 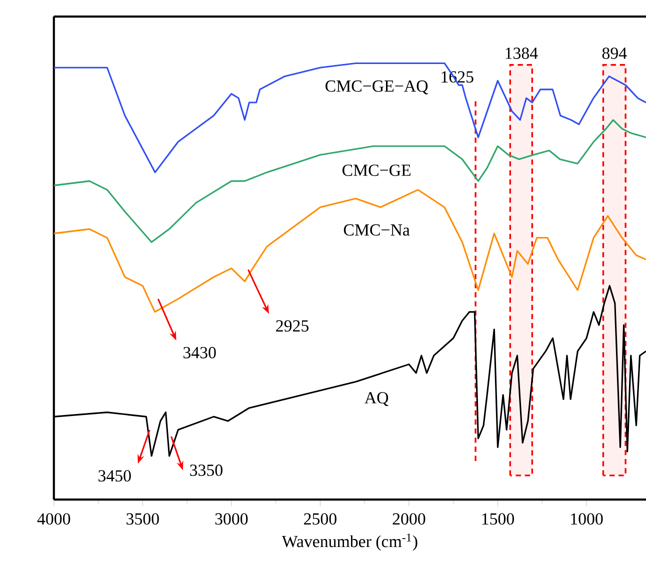 What do you see at coordinates (376, 399) in the screenshot?
I see `series-label: AQ` at bounding box center [376, 399].